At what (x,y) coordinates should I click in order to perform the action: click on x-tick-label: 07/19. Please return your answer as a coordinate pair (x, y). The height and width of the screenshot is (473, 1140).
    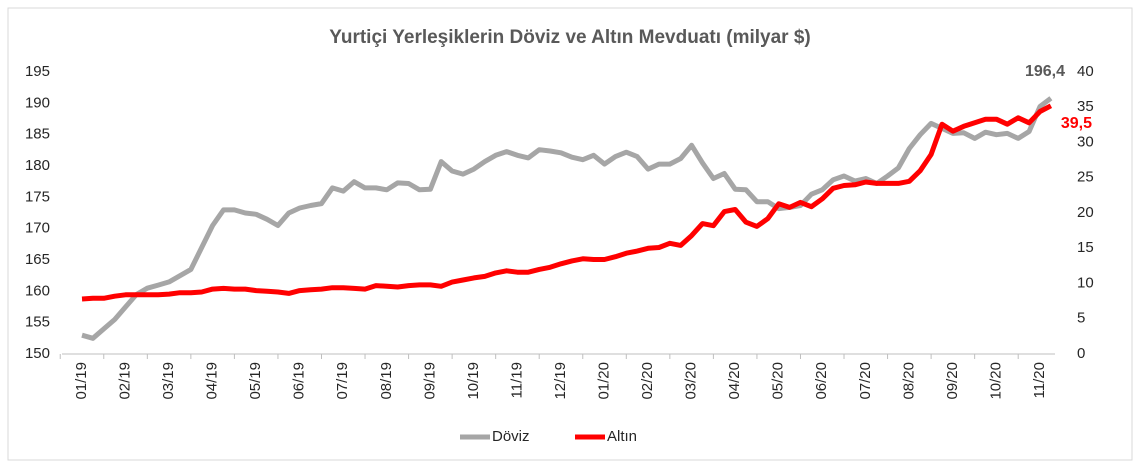
    Looking at the image, I should click on (342, 381).